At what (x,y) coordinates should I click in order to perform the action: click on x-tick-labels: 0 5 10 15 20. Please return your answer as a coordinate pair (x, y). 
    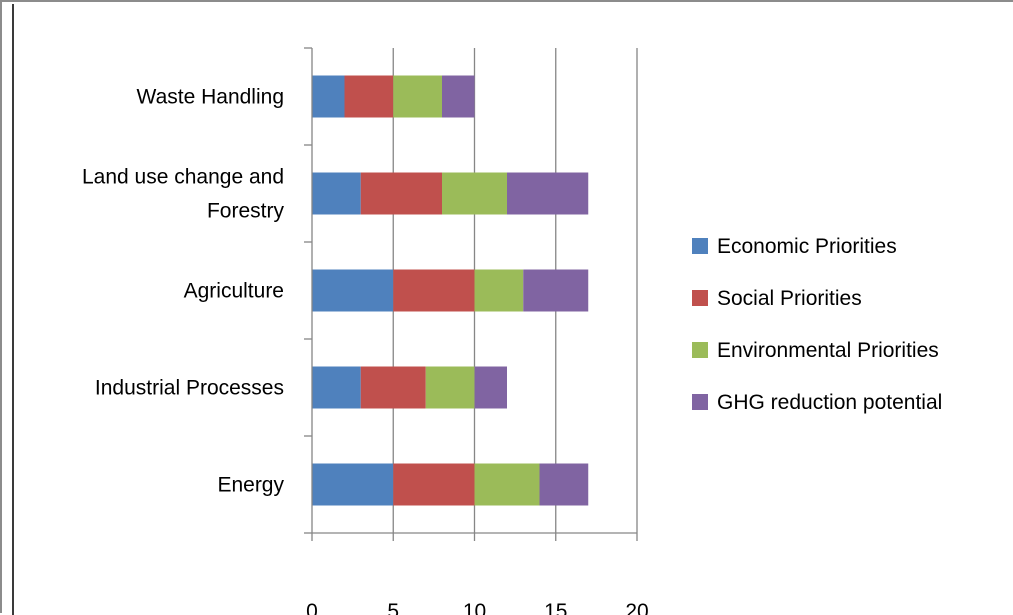
    Looking at the image, I should click on (477, 607).